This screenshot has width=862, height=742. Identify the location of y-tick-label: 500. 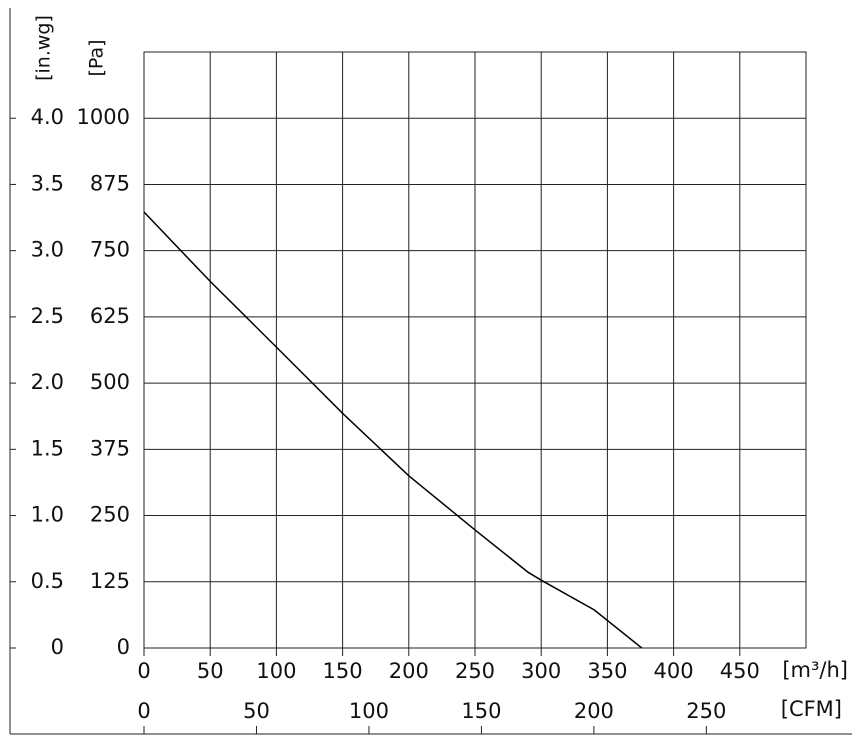
(110, 382).